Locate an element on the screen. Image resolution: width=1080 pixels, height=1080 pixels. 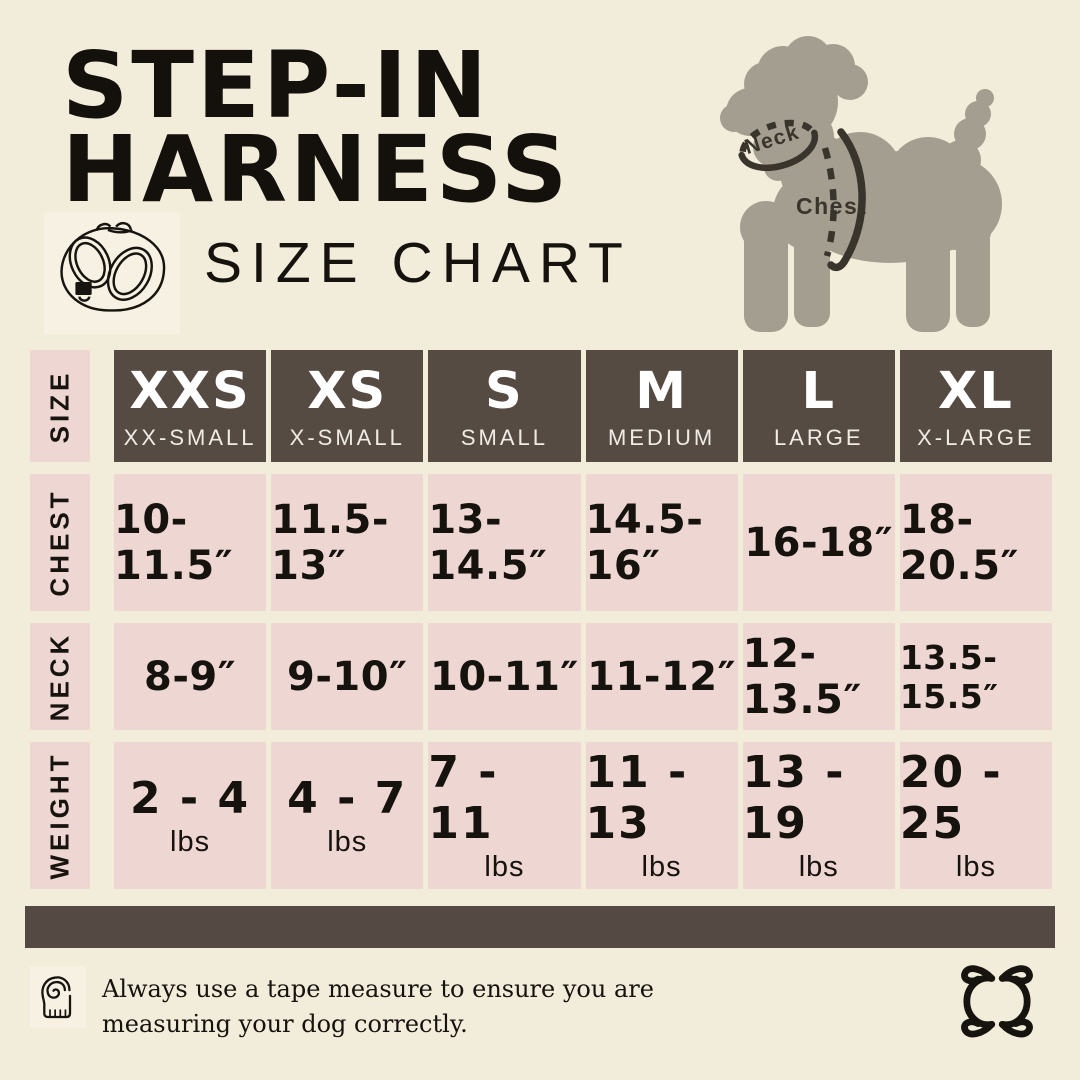
weight-value-l: 13 - 19 lbs is located at coordinates (818, 815).